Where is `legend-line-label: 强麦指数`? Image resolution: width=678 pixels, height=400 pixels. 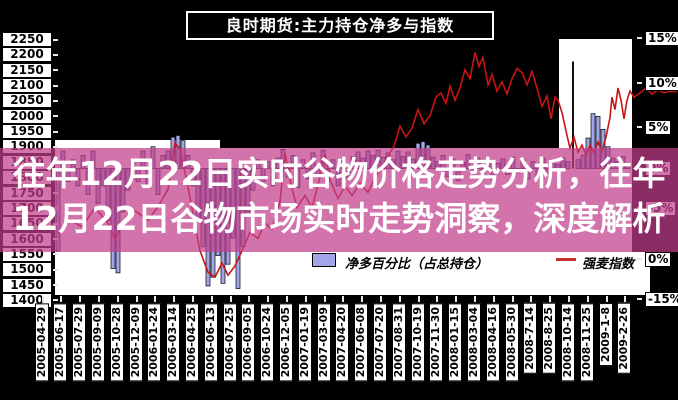 legend-line-label: 强麦指数 is located at coordinates (608, 264).